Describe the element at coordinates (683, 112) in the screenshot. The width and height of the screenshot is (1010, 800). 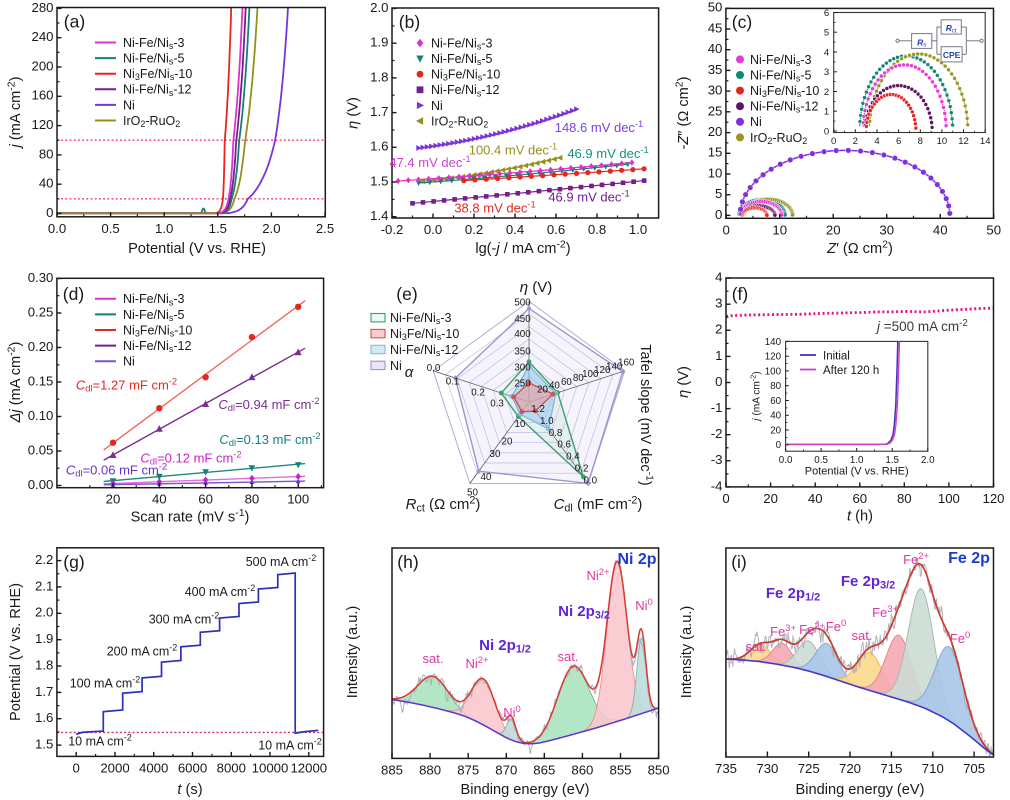
I see `svg-text: -Z″ (Ω cm2)` at that location.